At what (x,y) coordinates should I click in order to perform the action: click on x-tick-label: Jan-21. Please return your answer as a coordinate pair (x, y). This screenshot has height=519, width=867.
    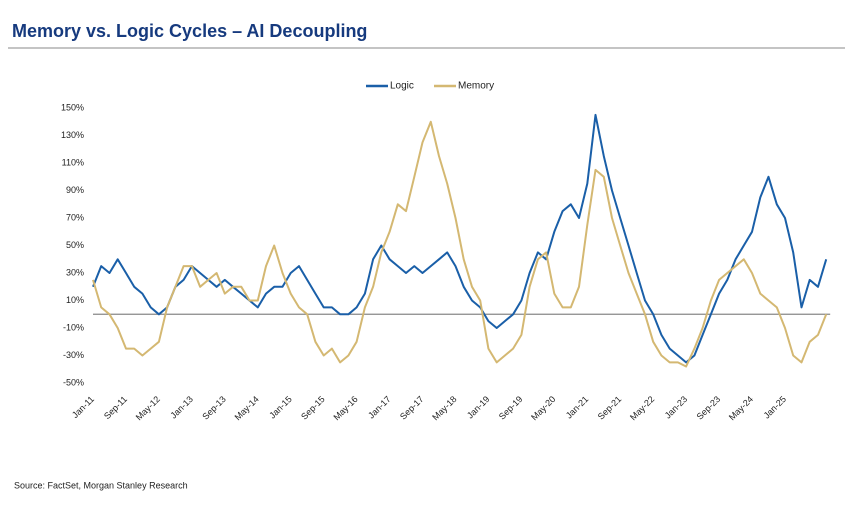
    Looking at the image, I should click on (577, 407).